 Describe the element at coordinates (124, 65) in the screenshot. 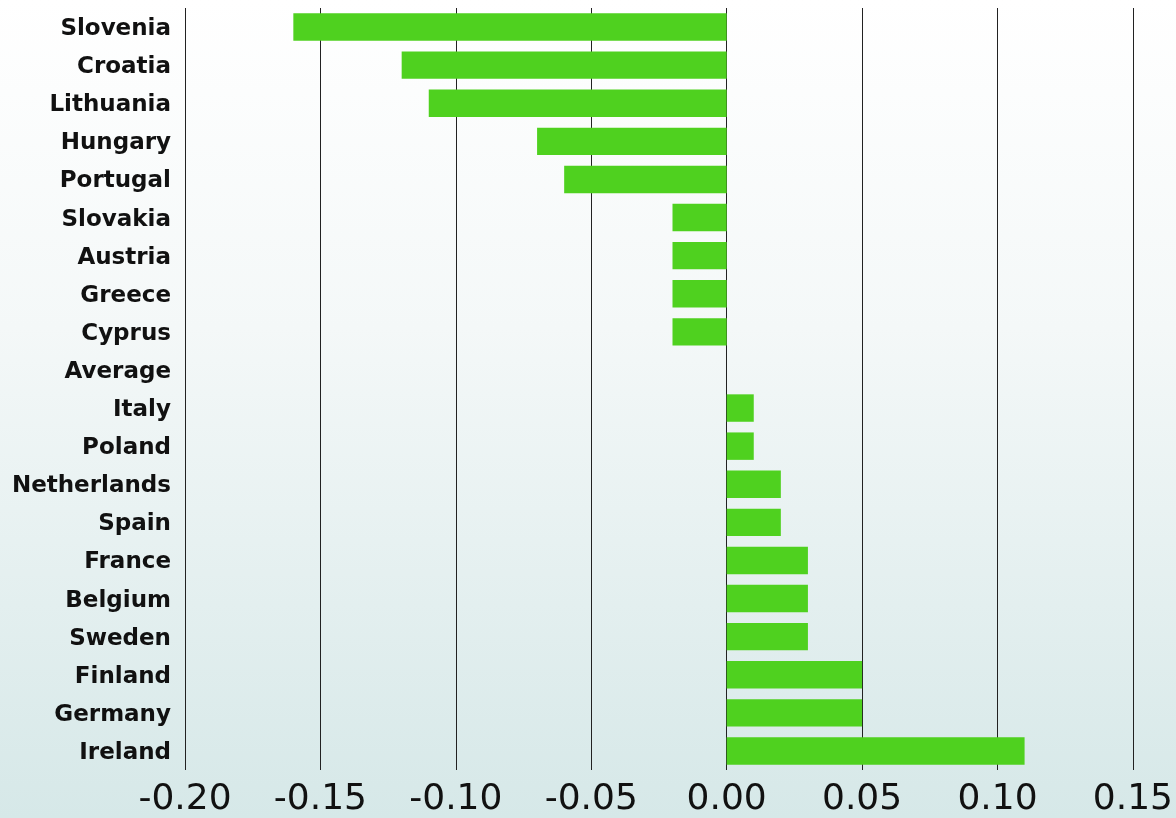

I see `y-tick-label: Croatia` at that location.